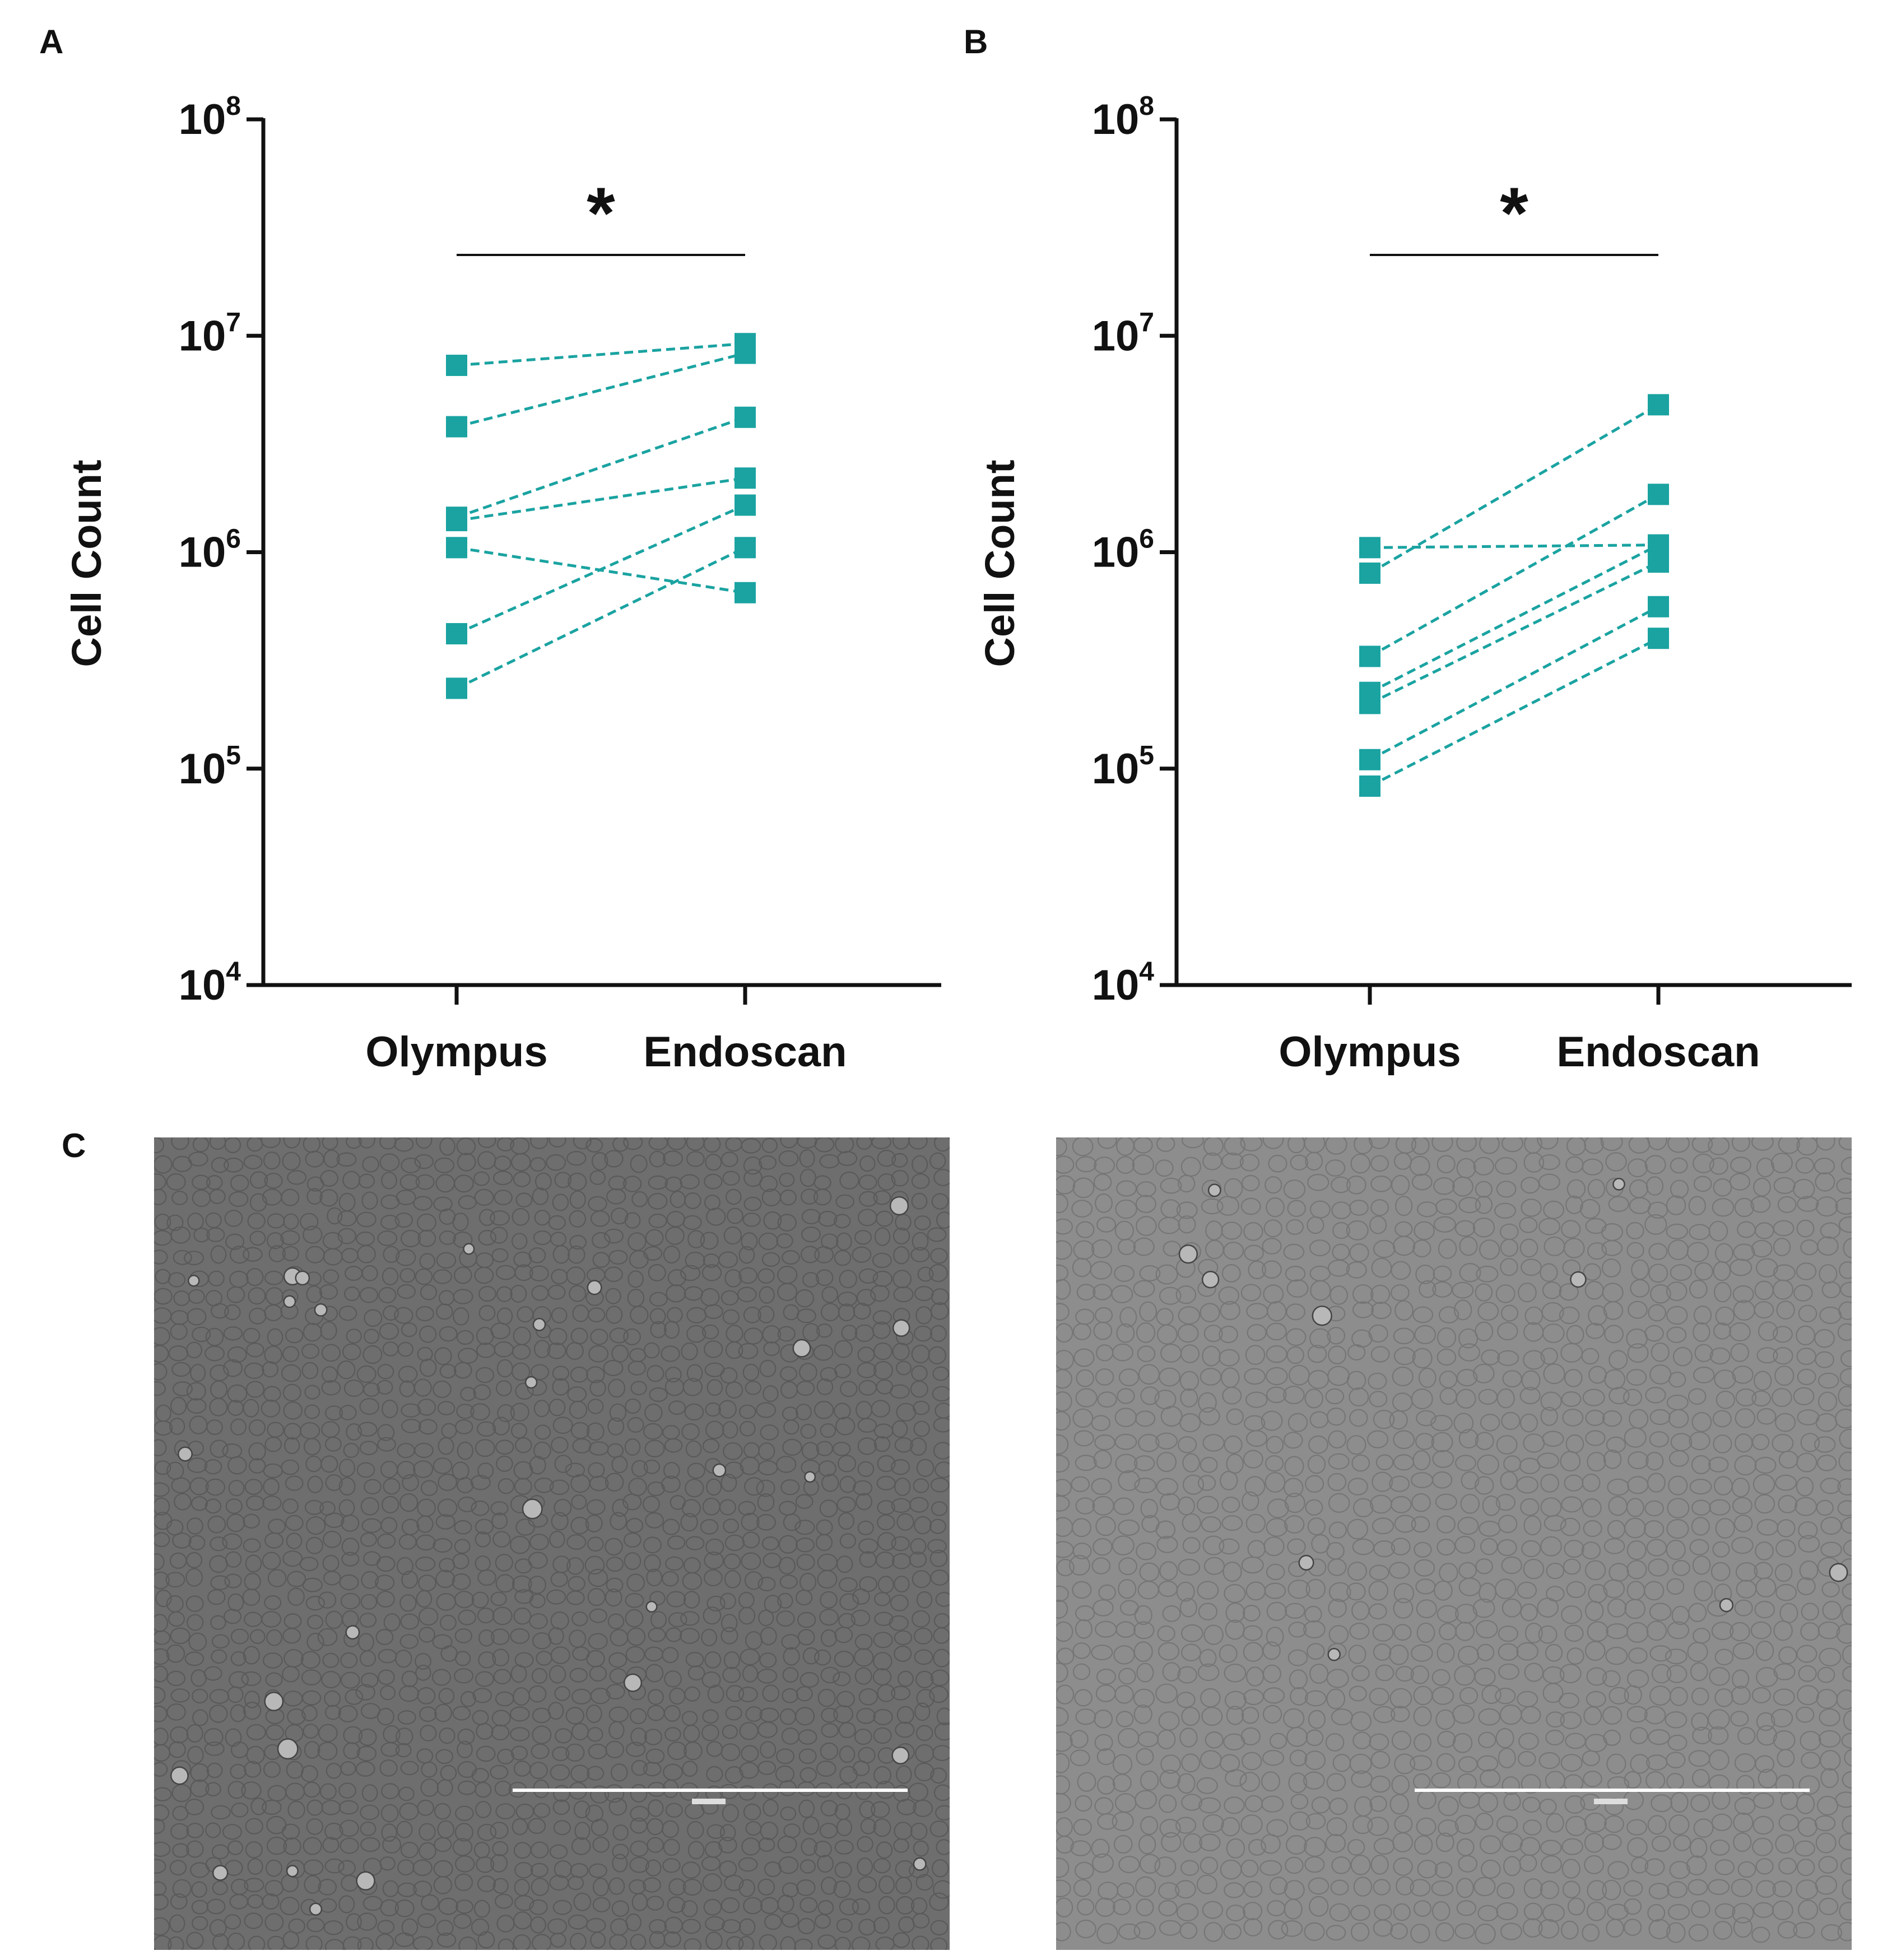 The image size is (1878, 1960). What do you see at coordinates (51, 42) in the screenshot?
I see `panel-label-a: A` at bounding box center [51, 42].